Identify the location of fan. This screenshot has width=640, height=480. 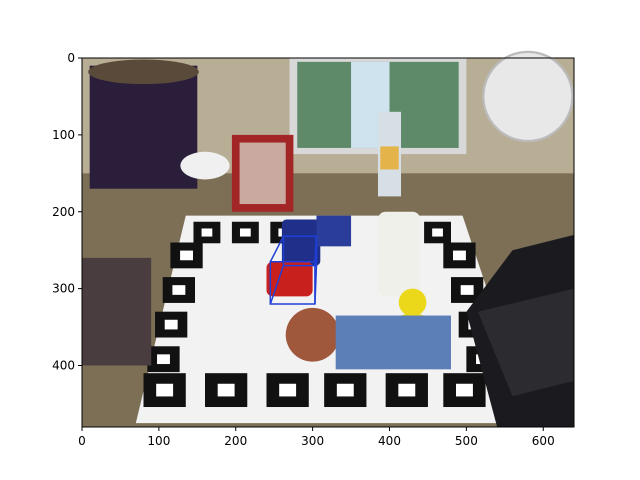
(528, 96).